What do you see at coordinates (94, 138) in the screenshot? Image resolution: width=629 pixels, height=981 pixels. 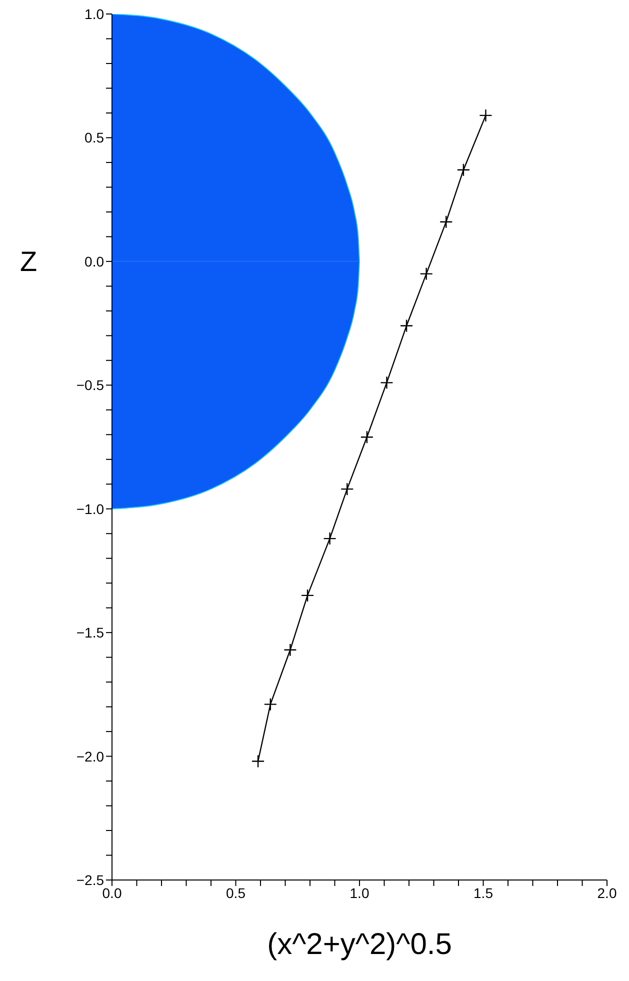 I see `y-tick-label: 0.5` at bounding box center [94, 138].